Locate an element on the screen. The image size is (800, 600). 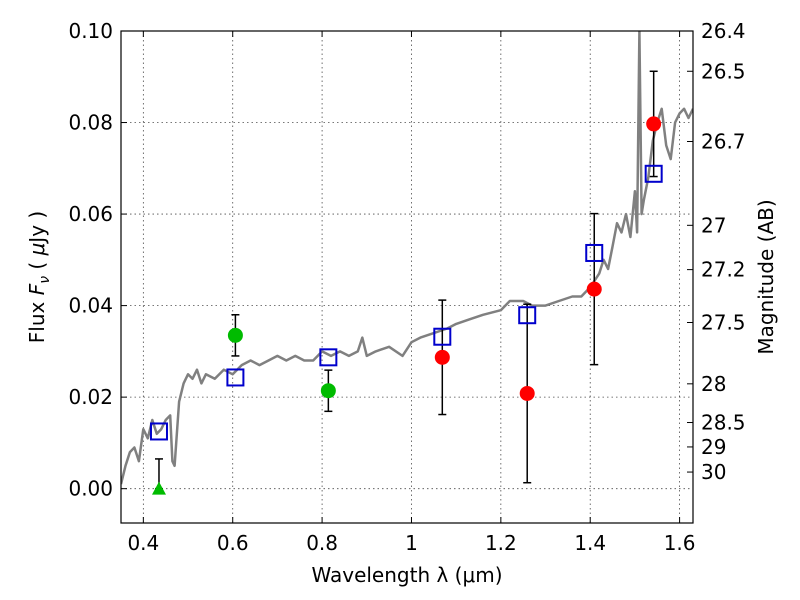
y2-tick-label: 27.5 is located at coordinates (723, 323).